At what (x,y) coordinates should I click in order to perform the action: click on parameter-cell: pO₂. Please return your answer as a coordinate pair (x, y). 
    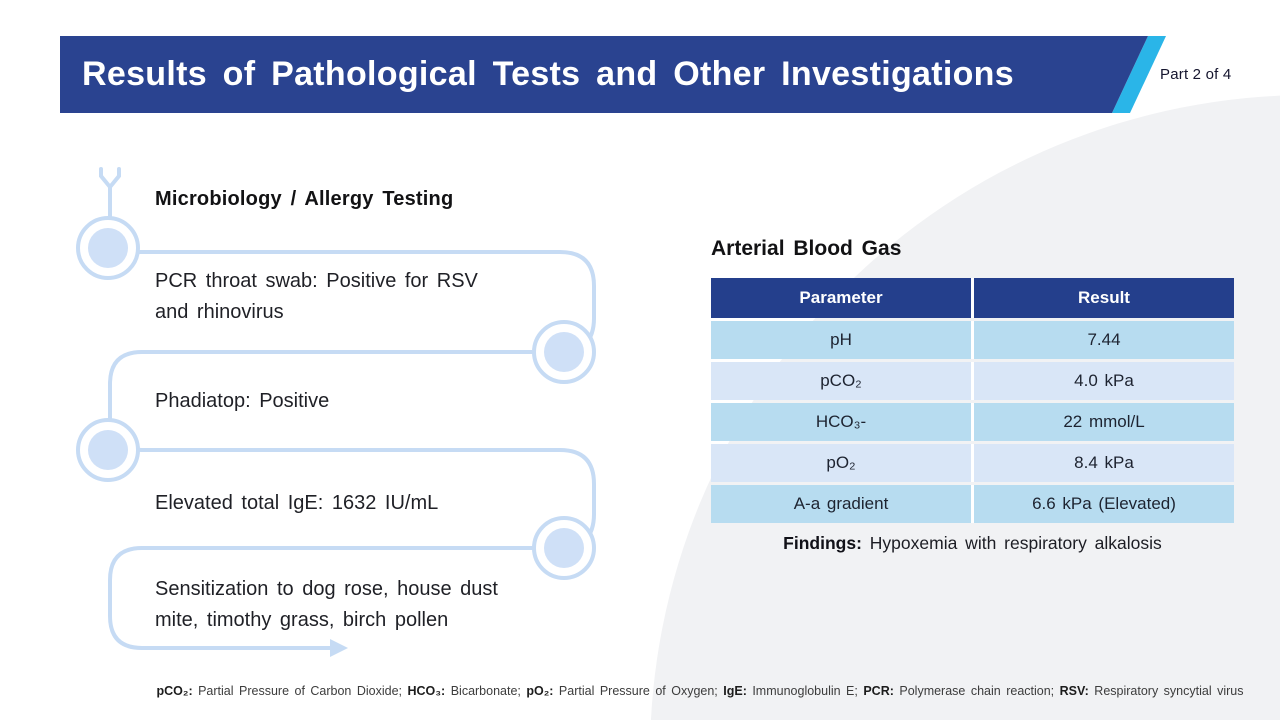
    Looking at the image, I should click on (842, 463).